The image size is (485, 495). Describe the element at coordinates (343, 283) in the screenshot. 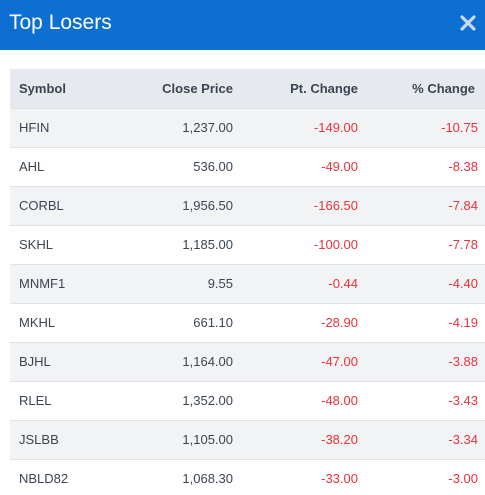

I see `pt-change-cell: -0.44` at that location.